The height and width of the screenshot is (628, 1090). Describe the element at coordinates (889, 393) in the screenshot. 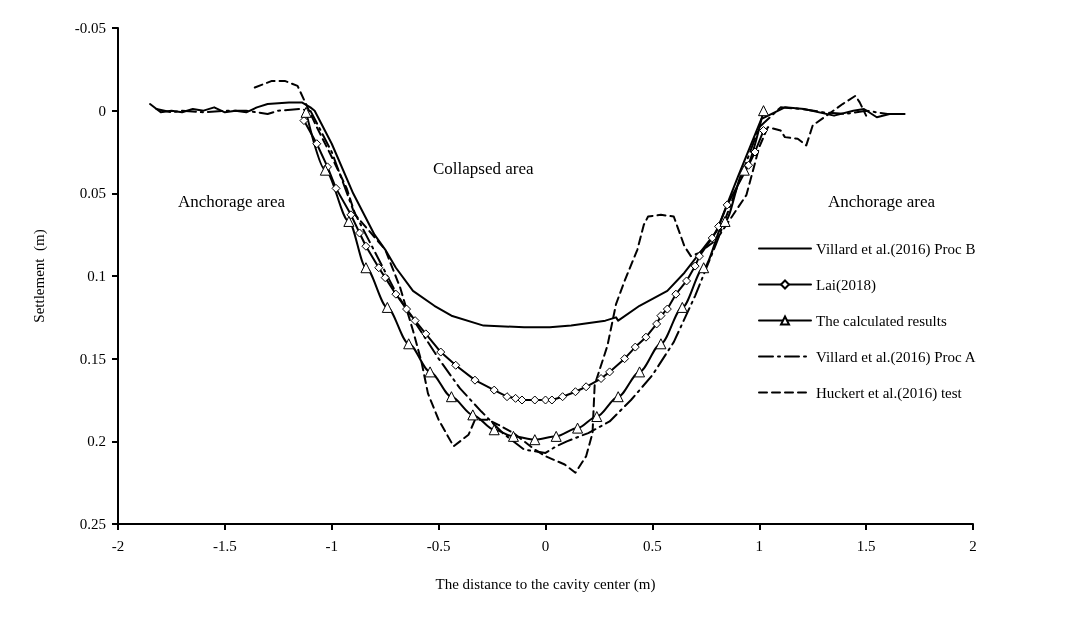

I see `legend-label: Huckert et al.(2016) test` at that location.